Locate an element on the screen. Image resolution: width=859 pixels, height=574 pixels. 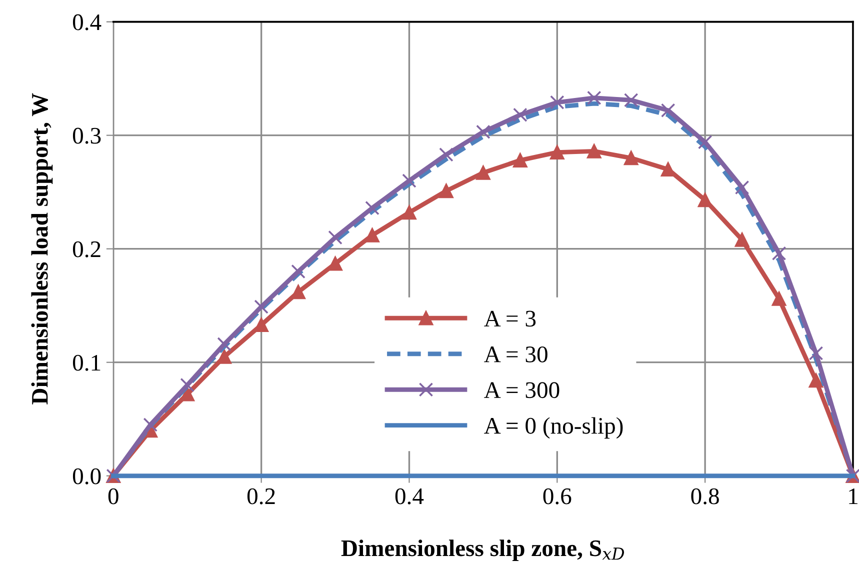
y-tick-label: 0.1 is located at coordinates (86, 362).